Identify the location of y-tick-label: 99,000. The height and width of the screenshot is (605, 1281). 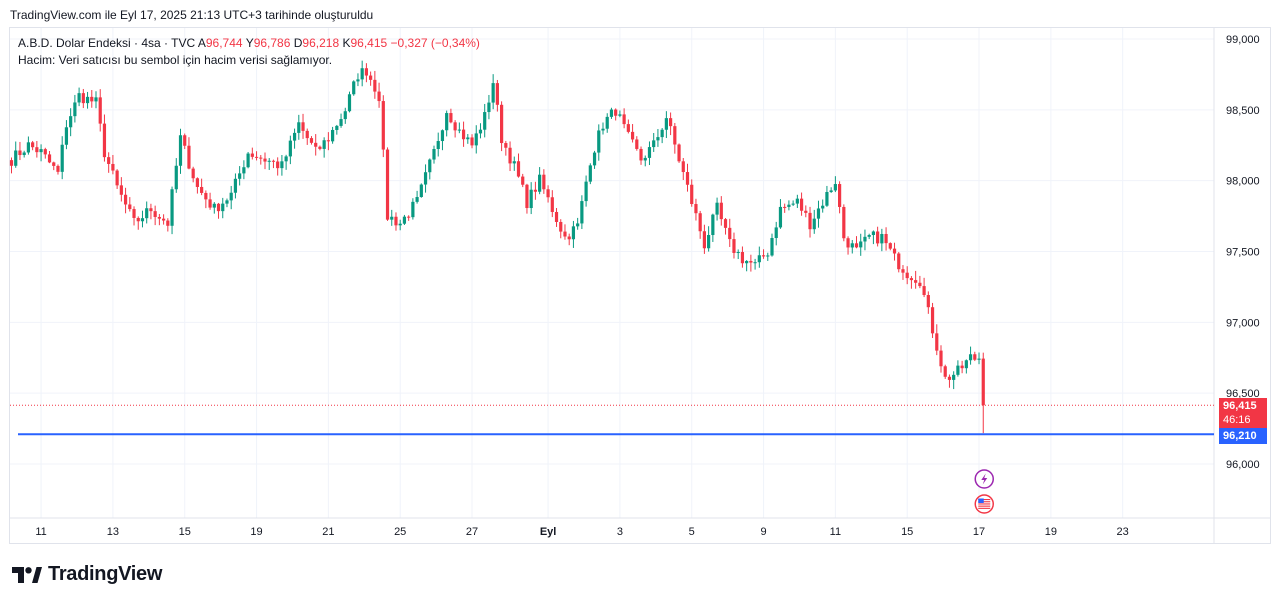
(1243, 40).